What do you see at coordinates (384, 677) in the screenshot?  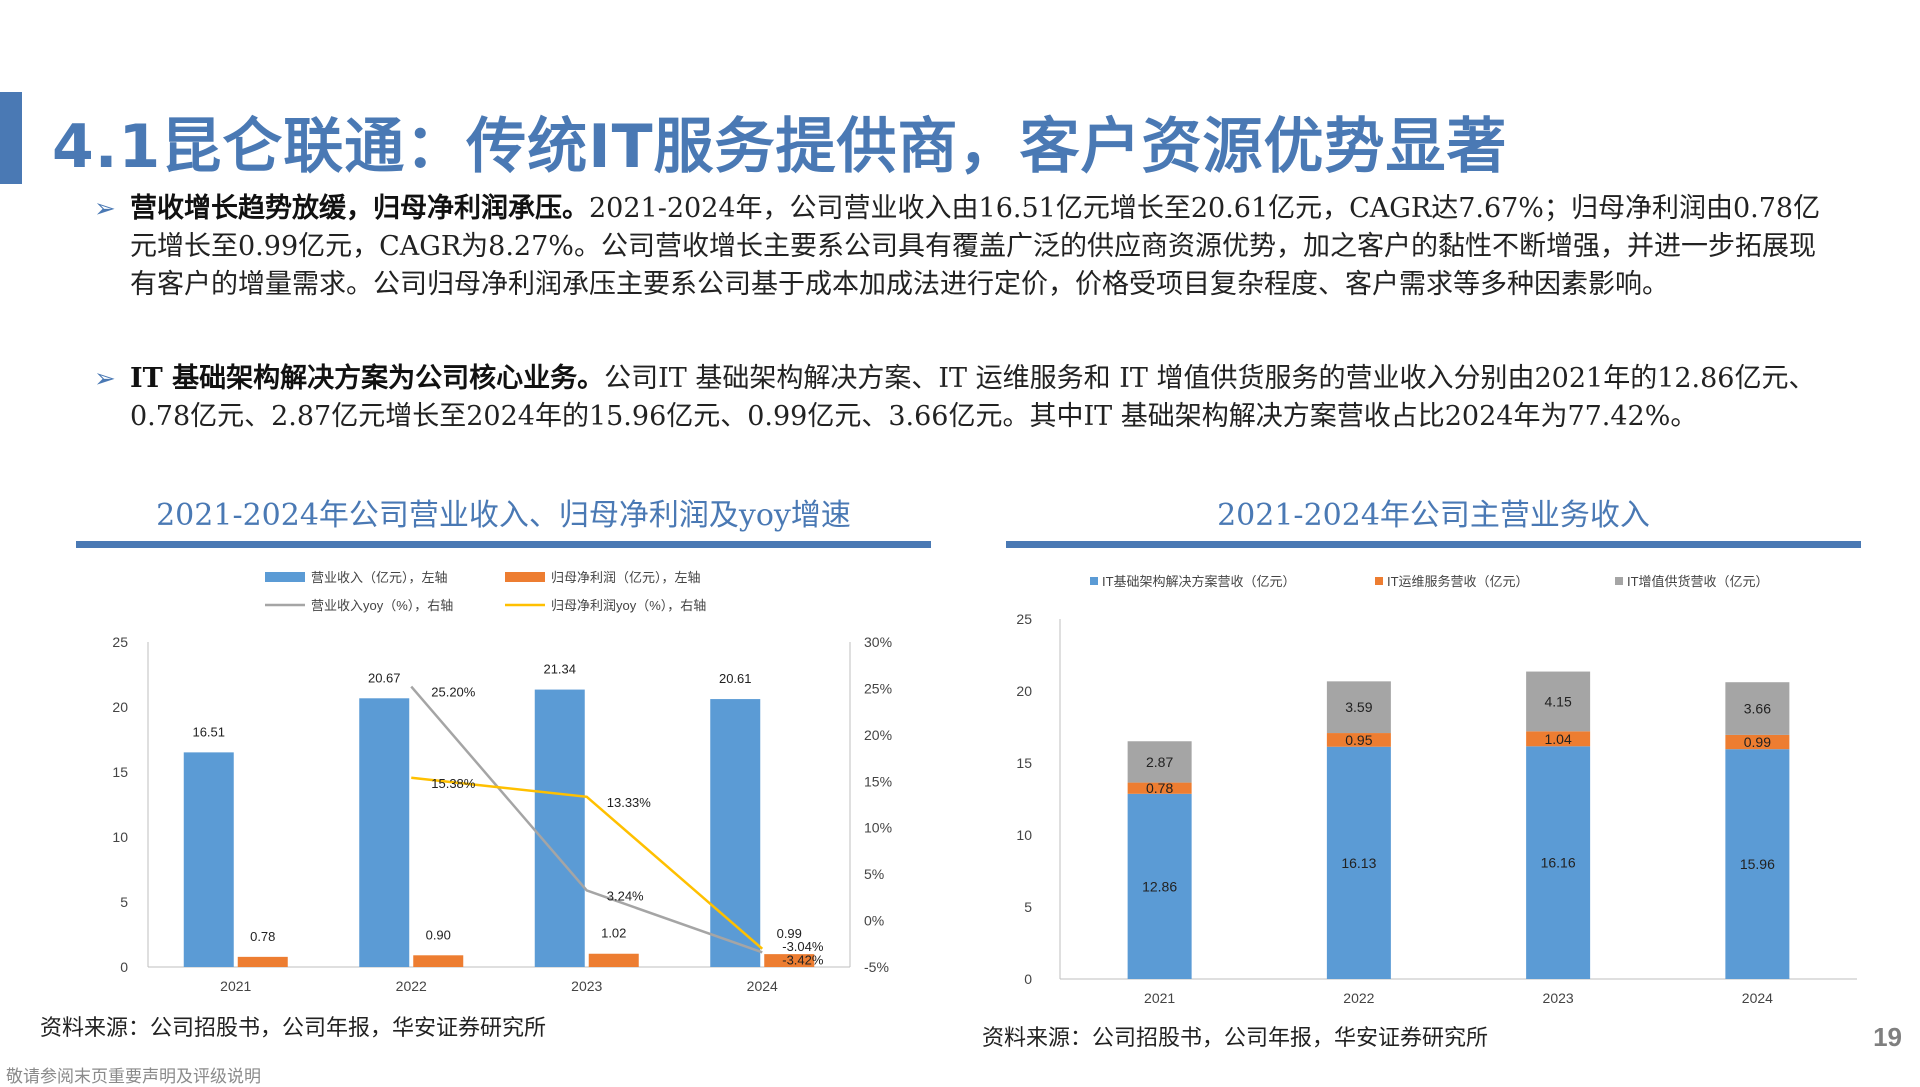 I see `data-label: 20.67` at bounding box center [384, 677].